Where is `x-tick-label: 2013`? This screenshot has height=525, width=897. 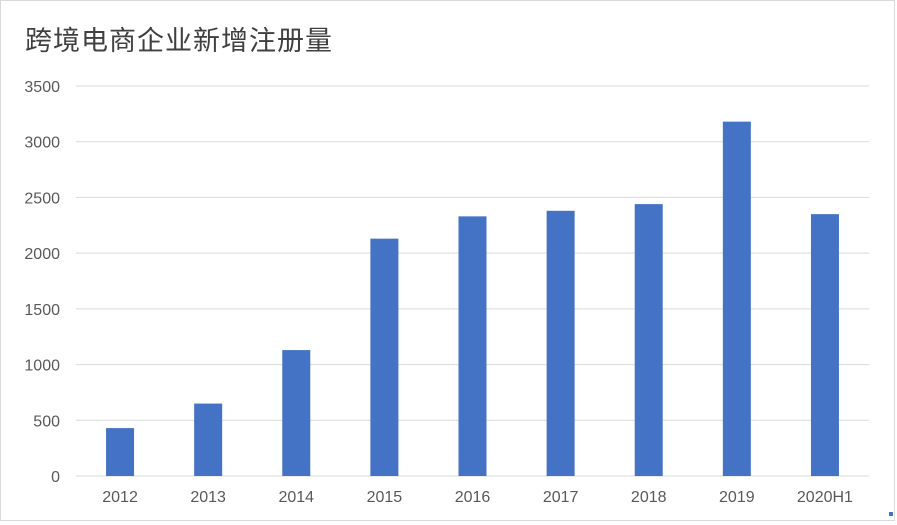
x-tick-label: 2013 is located at coordinates (208, 497).